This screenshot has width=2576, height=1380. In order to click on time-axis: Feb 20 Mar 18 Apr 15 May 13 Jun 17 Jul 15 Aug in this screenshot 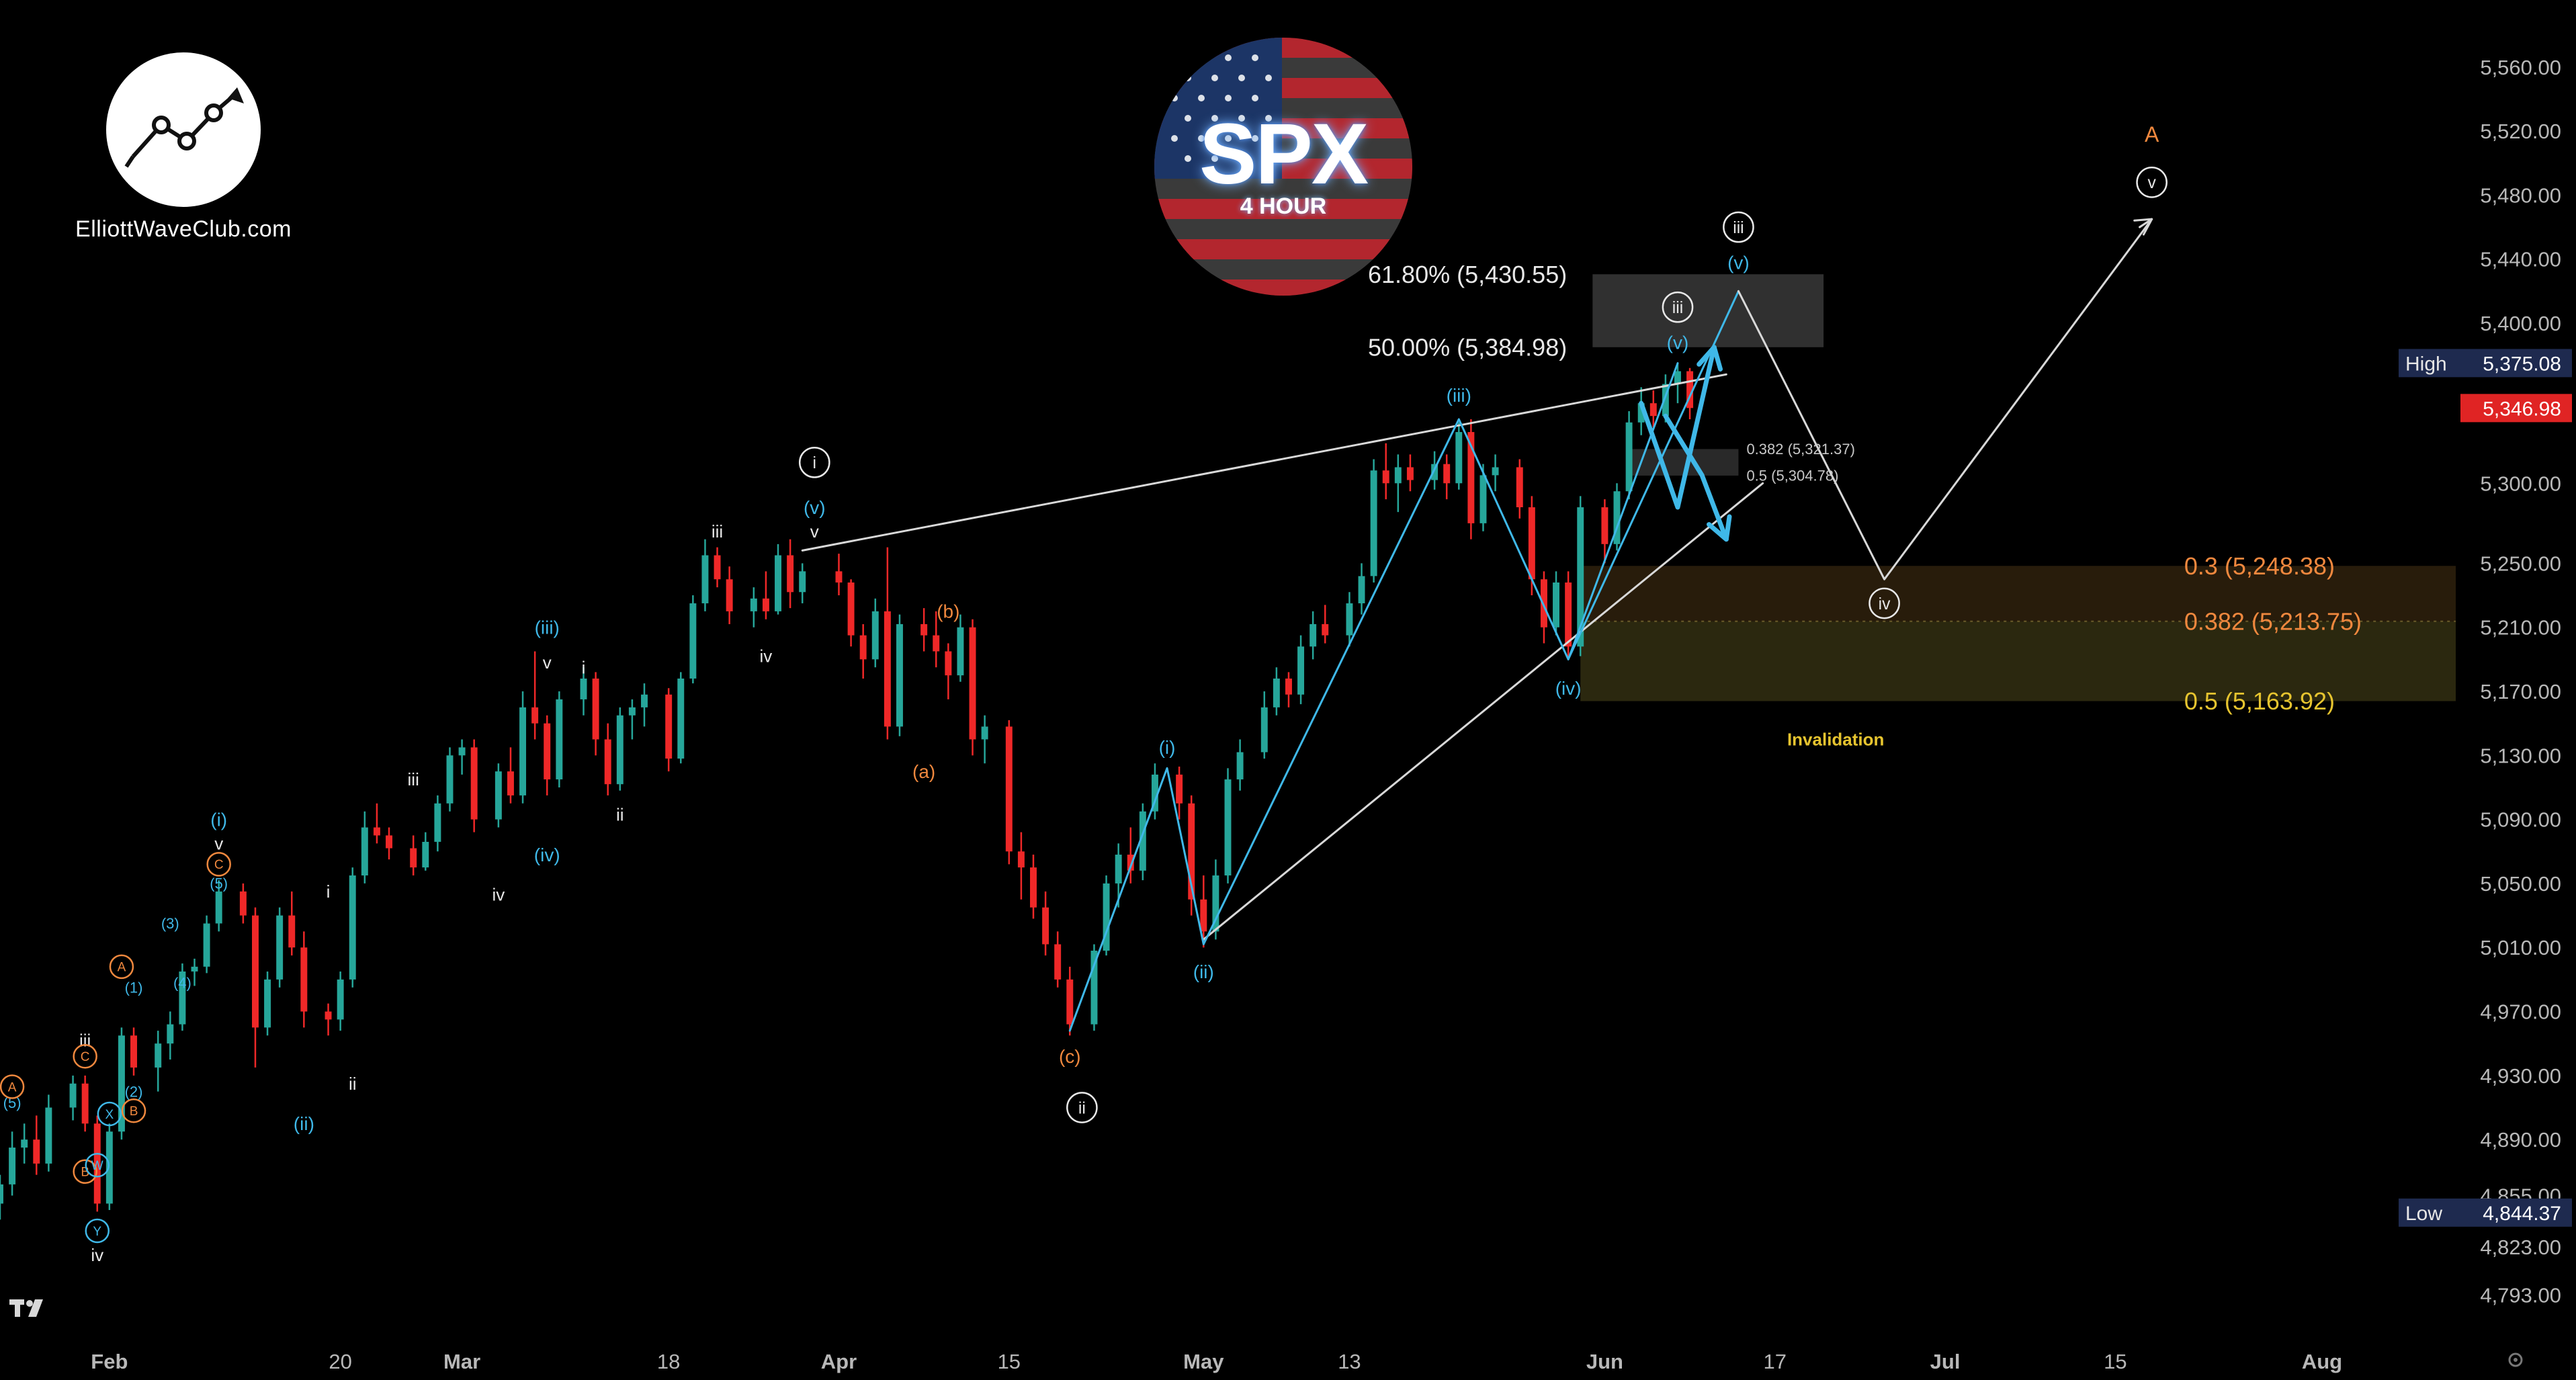, I will do `click(1216, 1361)`.